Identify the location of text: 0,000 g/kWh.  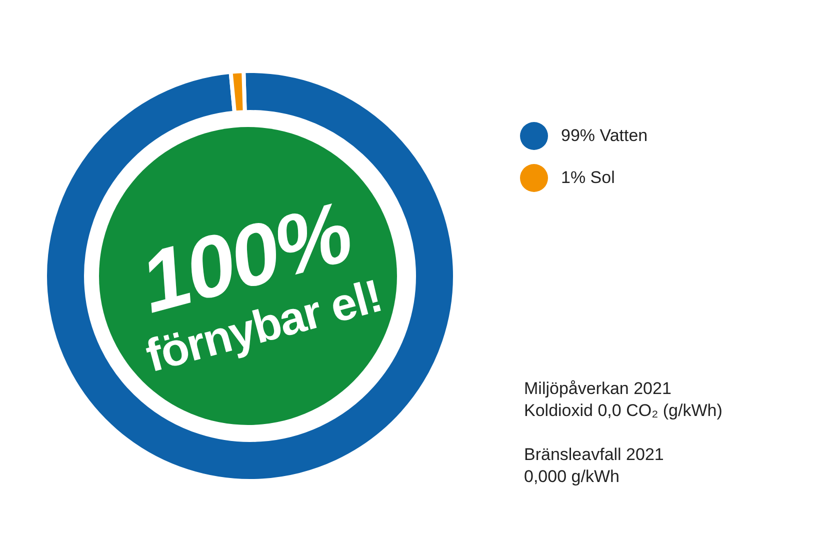
(572, 477).